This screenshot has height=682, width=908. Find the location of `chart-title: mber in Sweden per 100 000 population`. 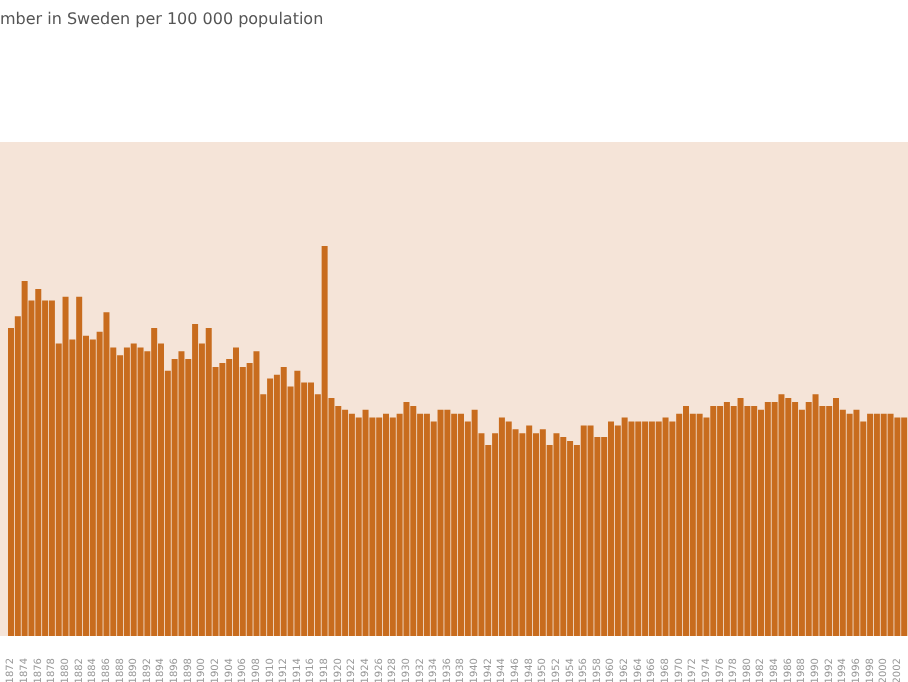

chart-title: mber in Sweden per 100 000 population is located at coordinates (162, 19).